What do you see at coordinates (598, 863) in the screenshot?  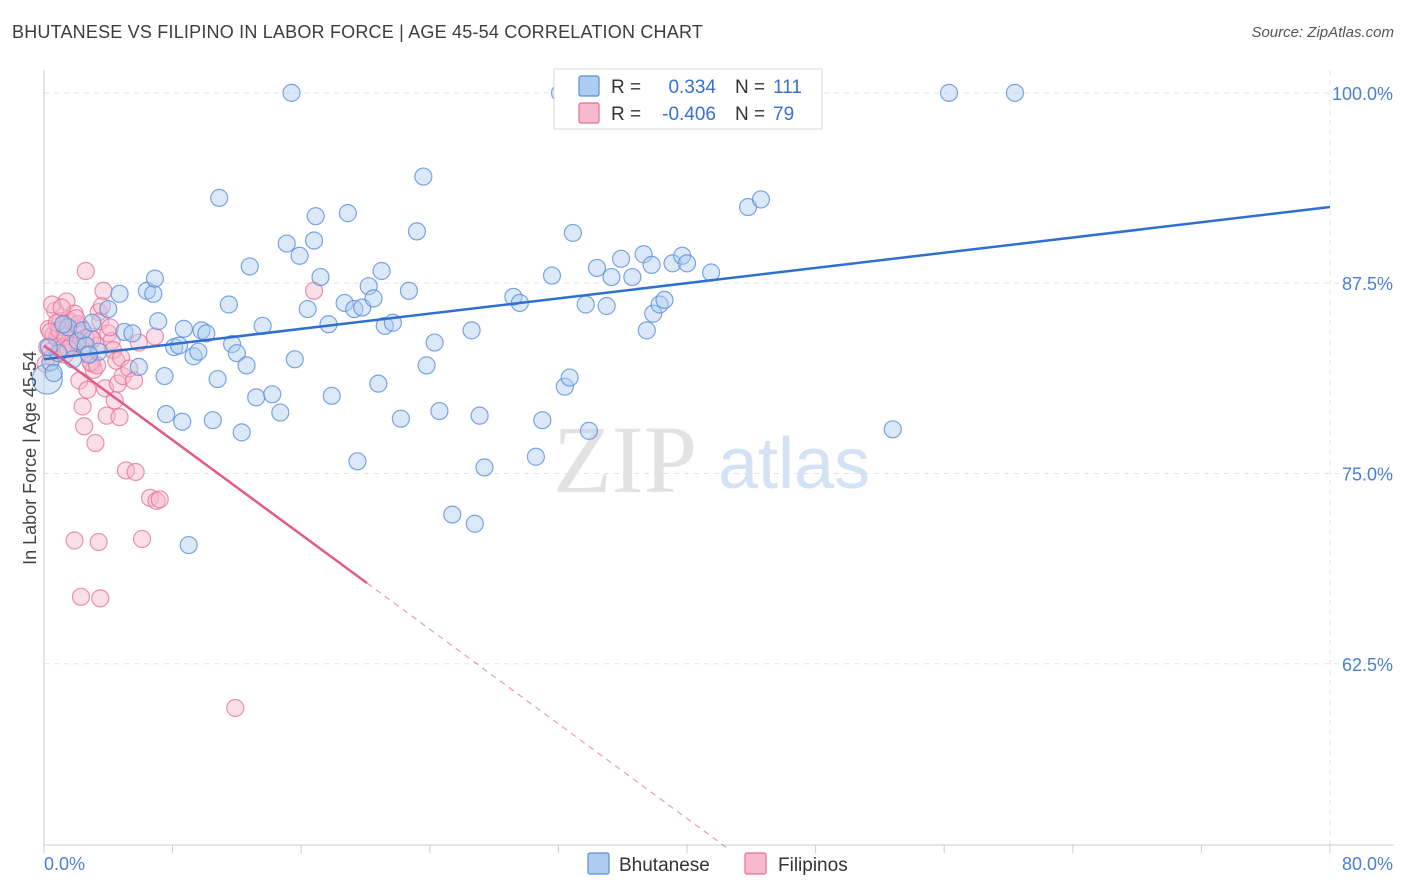 I see `series-legend-swatch-bhutanese` at bounding box center [598, 863].